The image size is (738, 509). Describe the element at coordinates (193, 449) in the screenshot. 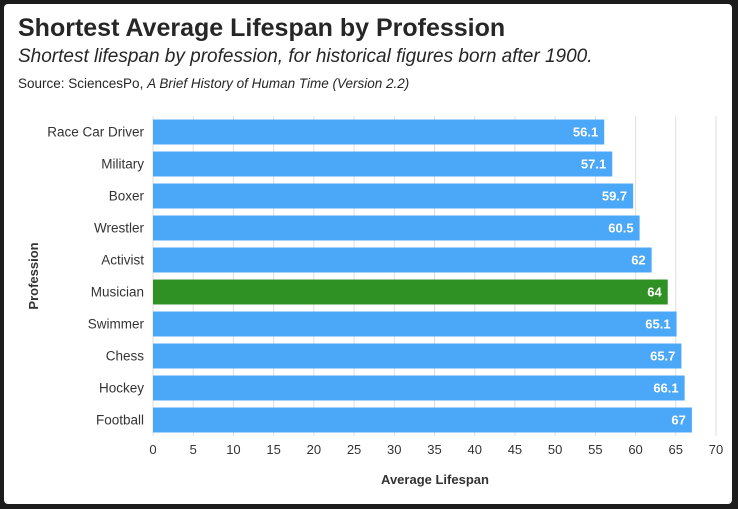

I see `x-tick-label: 5` at that location.